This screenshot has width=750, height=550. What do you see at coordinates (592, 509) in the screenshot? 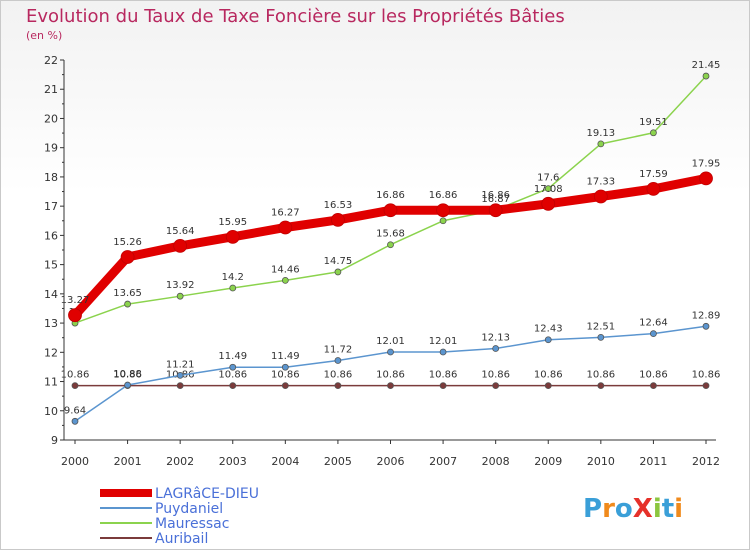
I see `logo-letter-p: P` at bounding box center [592, 509].